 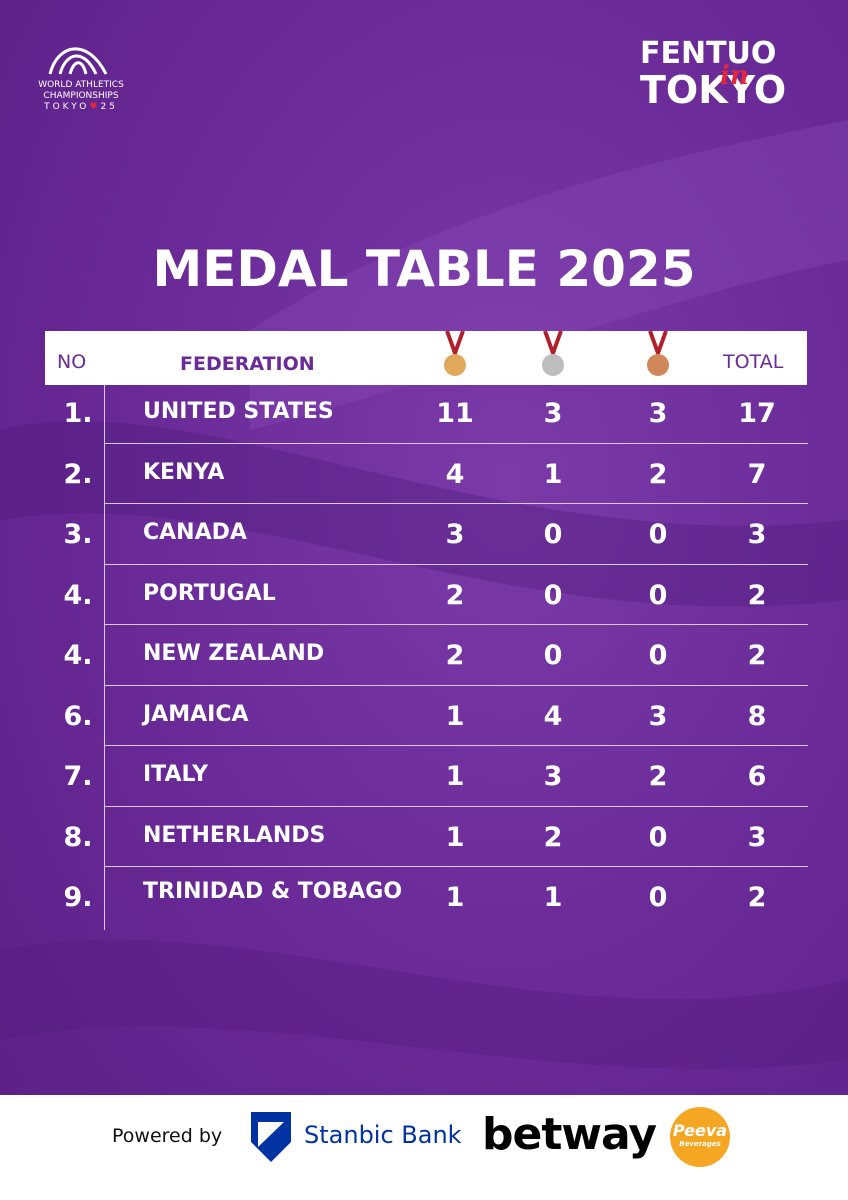 What do you see at coordinates (78, 897) in the screenshot?
I see `rank: 9.` at bounding box center [78, 897].